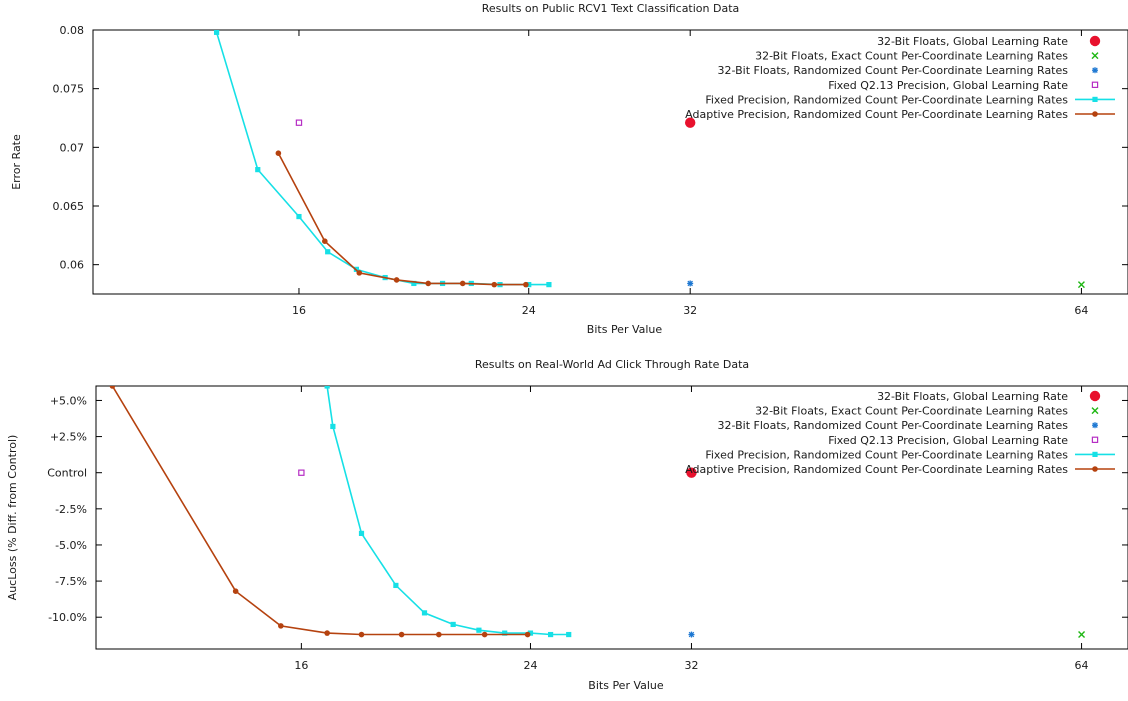 This screenshot has height=701, width=1128. I want to click on x-tick-label: 24, so click(529, 310).